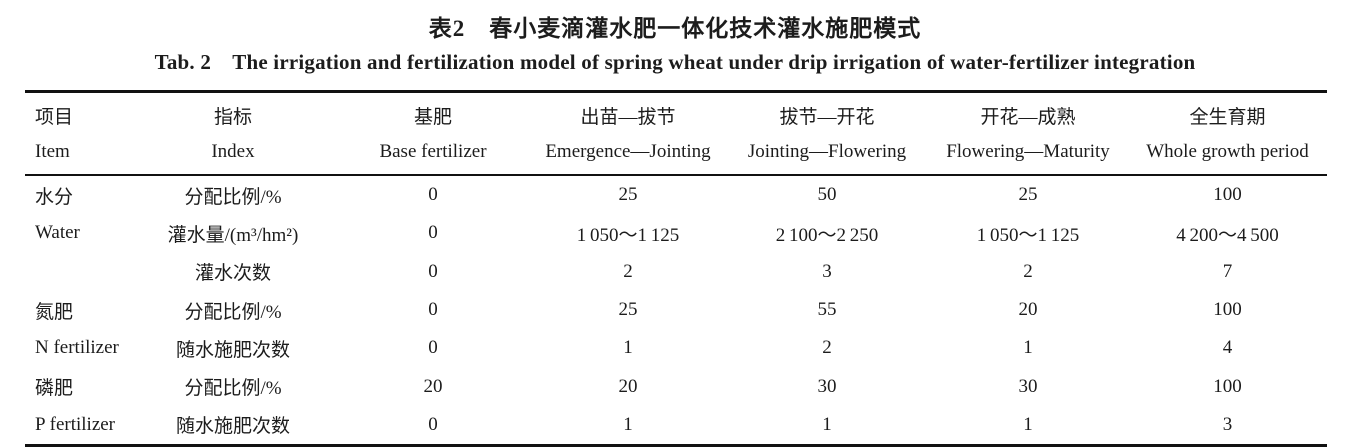 The image size is (1350, 447). I want to click on table-row: P fertilizer 随水施肥次数 0 1 1 1 3, so click(676, 426).